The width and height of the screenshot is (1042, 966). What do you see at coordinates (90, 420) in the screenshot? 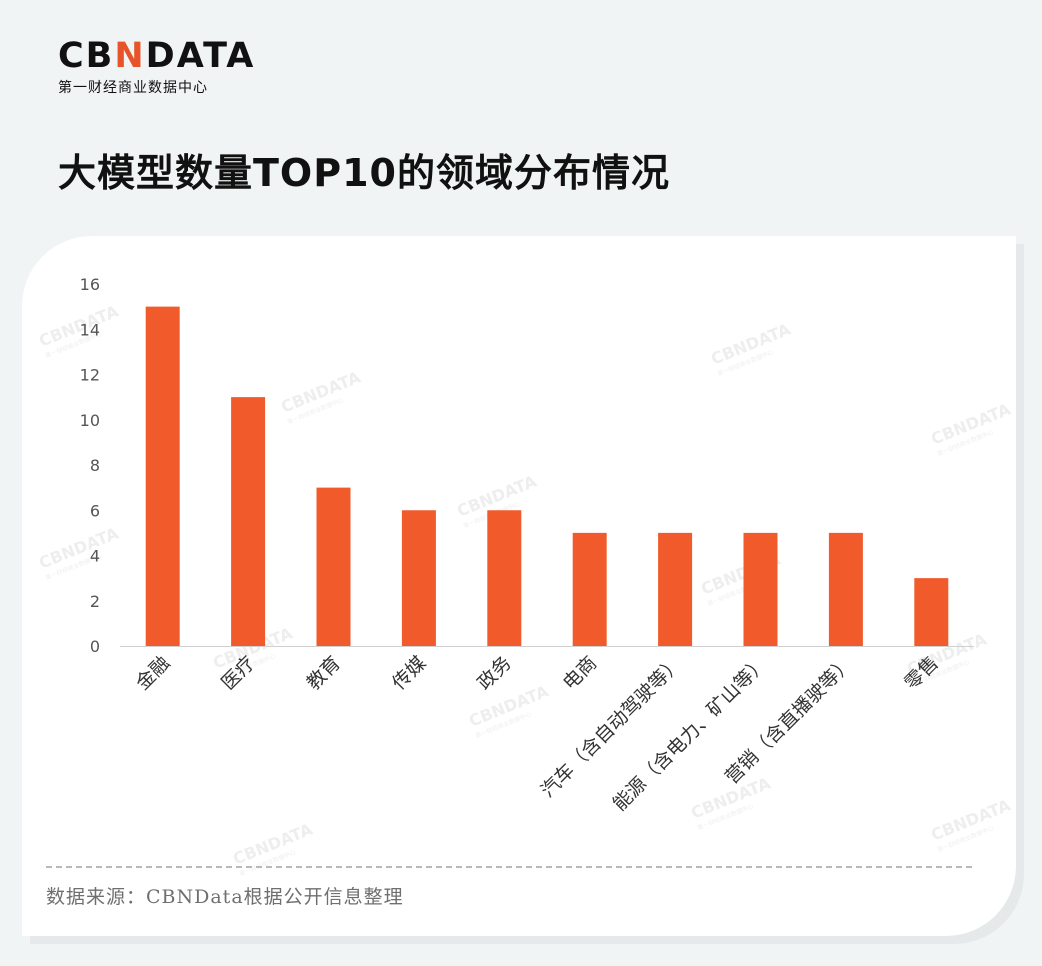
I see `y-tick-label: 10` at bounding box center [90, 420].